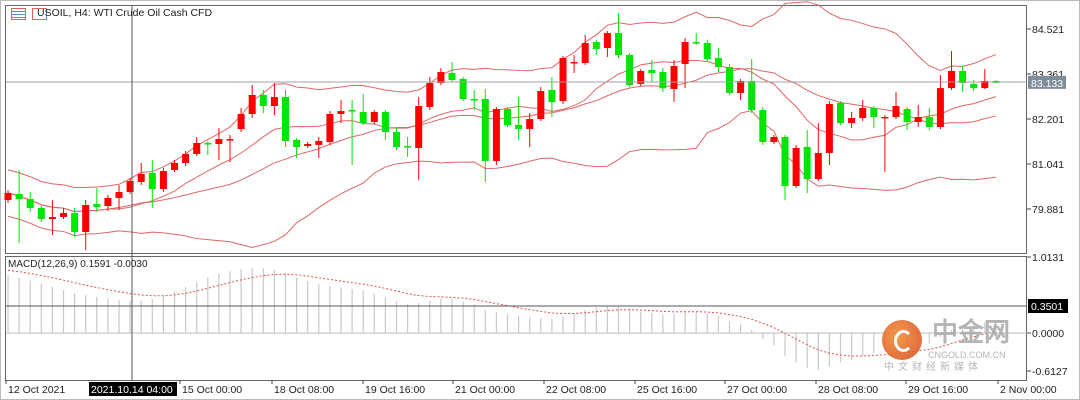 This screenshot has height=400, width=1080. I want to click on time-tick-label: 12 Oct 2021, so click(36, 390).